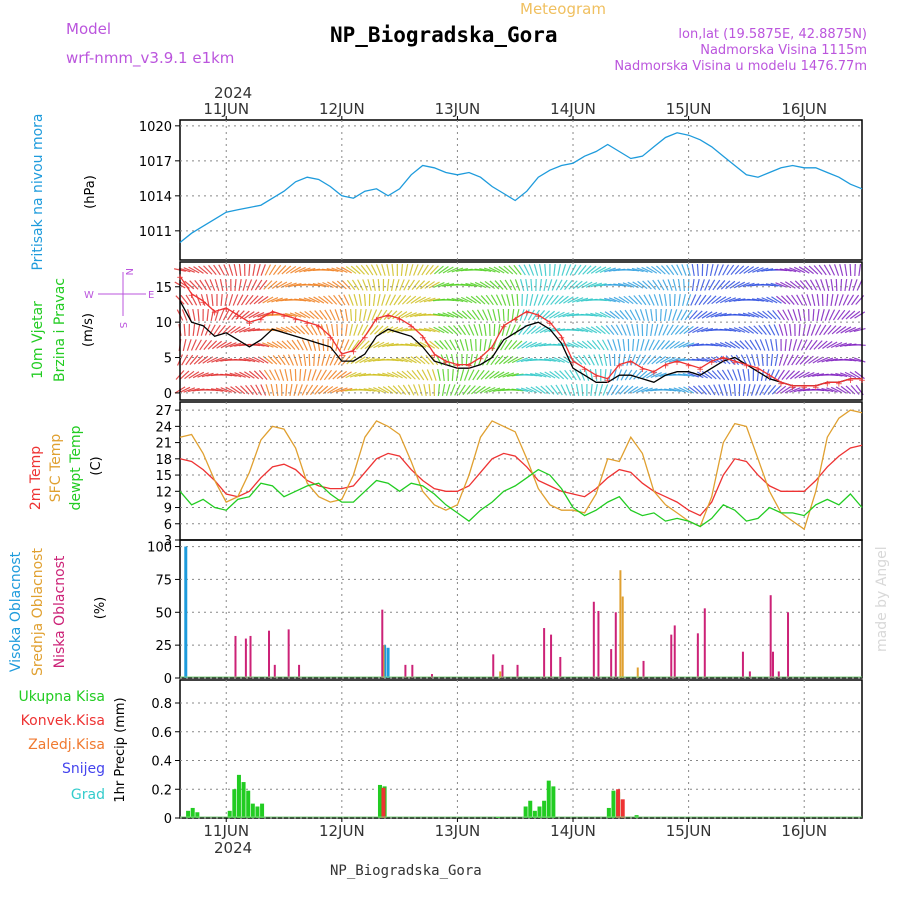 This screenshot has width=900, height=900. Describe the element at coordinates (163, 492) in the screenshot. I see `temperature-ytick-label-3: 12` at that location.